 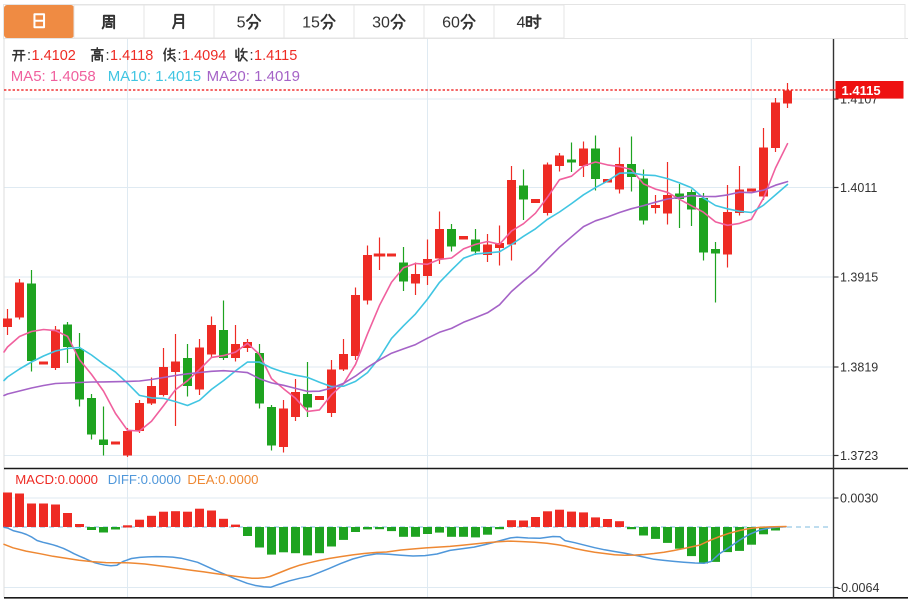 What do you see at coordinates (241, 23) in the screenshot?
I see `svg-text: 5` at bounding box center [241, 23].